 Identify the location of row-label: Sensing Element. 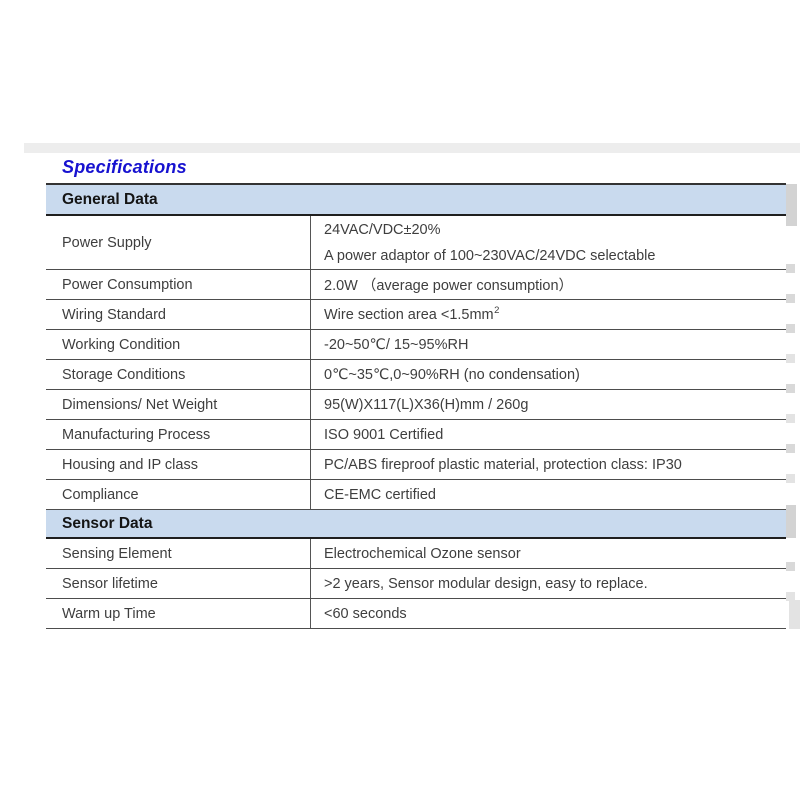
(117, 553).